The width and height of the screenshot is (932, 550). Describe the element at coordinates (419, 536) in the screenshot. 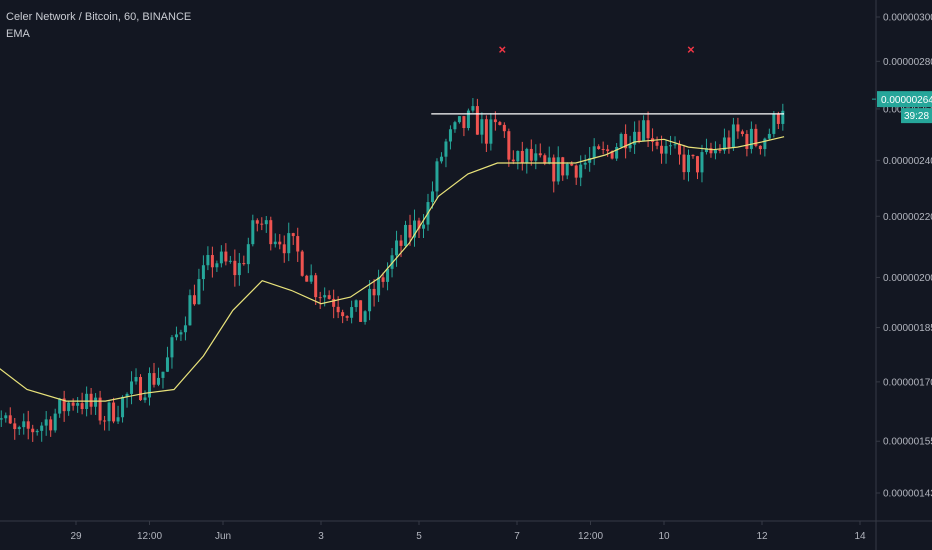

I see `time-tick-label: 5` at that location.